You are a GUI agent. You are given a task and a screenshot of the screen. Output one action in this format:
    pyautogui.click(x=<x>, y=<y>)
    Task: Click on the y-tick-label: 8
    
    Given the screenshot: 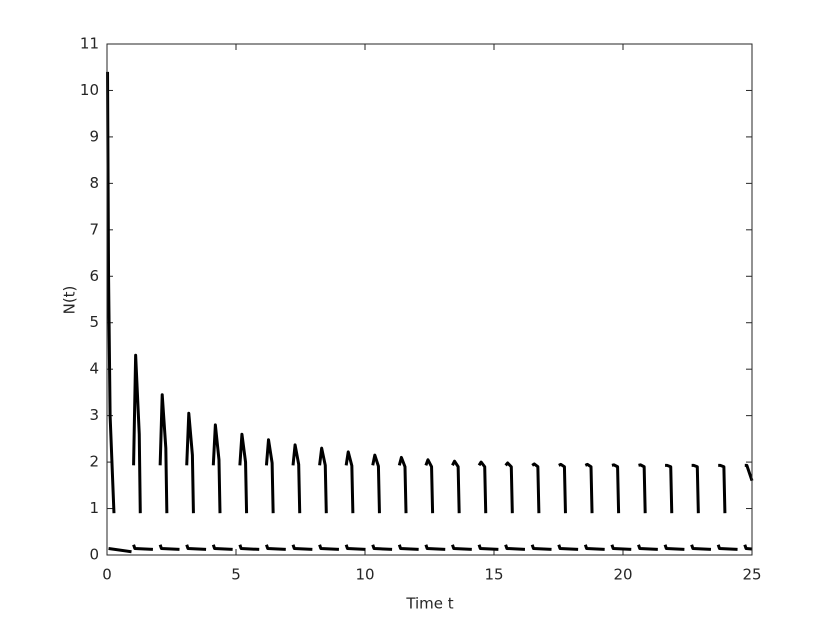 What is the action you would take?
    pyautogui.click(x=94, y=183)
    